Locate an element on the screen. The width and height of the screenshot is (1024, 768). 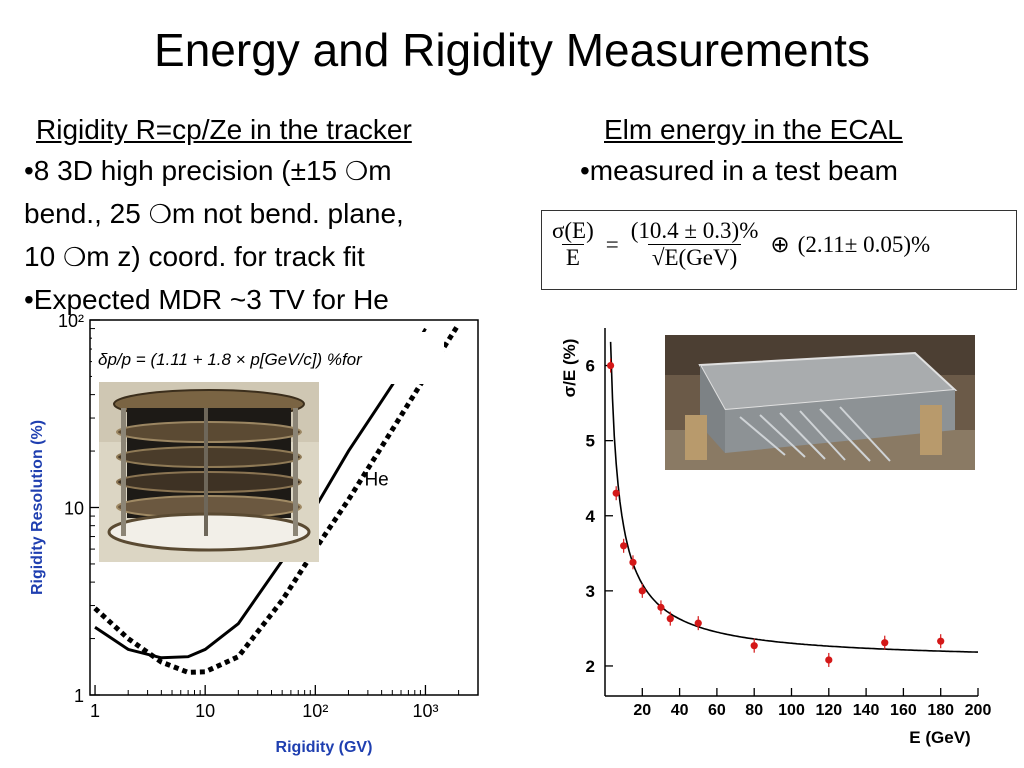
tracker-photo is located at coordinates (209, 472).